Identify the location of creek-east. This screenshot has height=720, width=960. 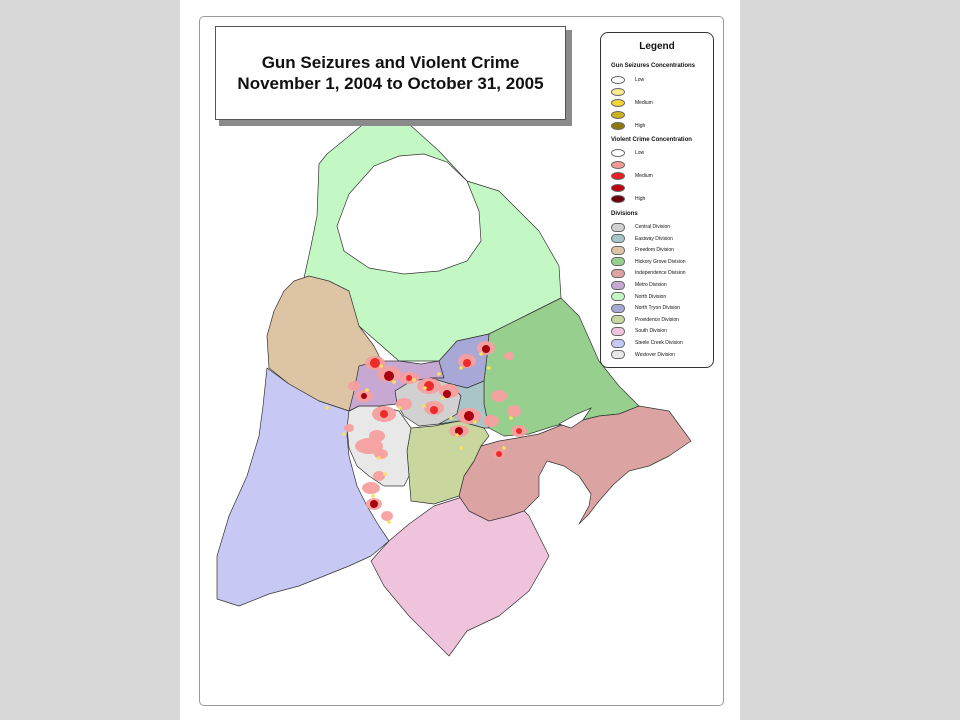
(575, 418).